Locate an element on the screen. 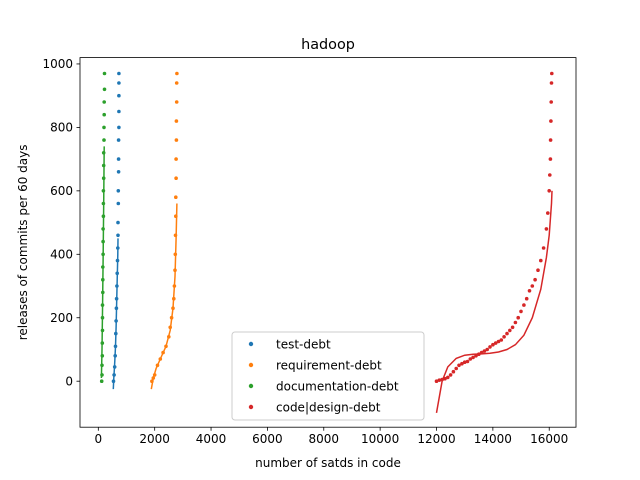  x-axis-label: number of satds in code is located at coordinates (328, 463).